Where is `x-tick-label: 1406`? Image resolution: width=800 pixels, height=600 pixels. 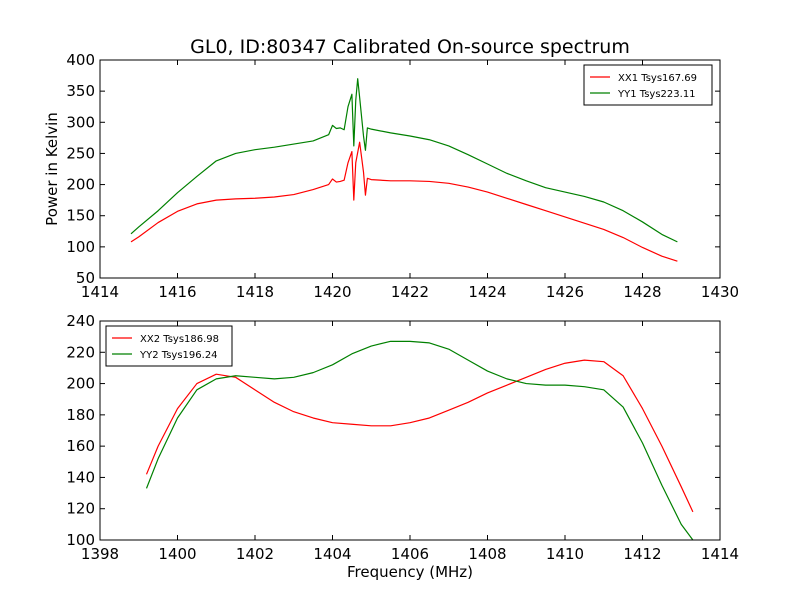
x-tick-label: 1406 is located at coordinates (410, 554).